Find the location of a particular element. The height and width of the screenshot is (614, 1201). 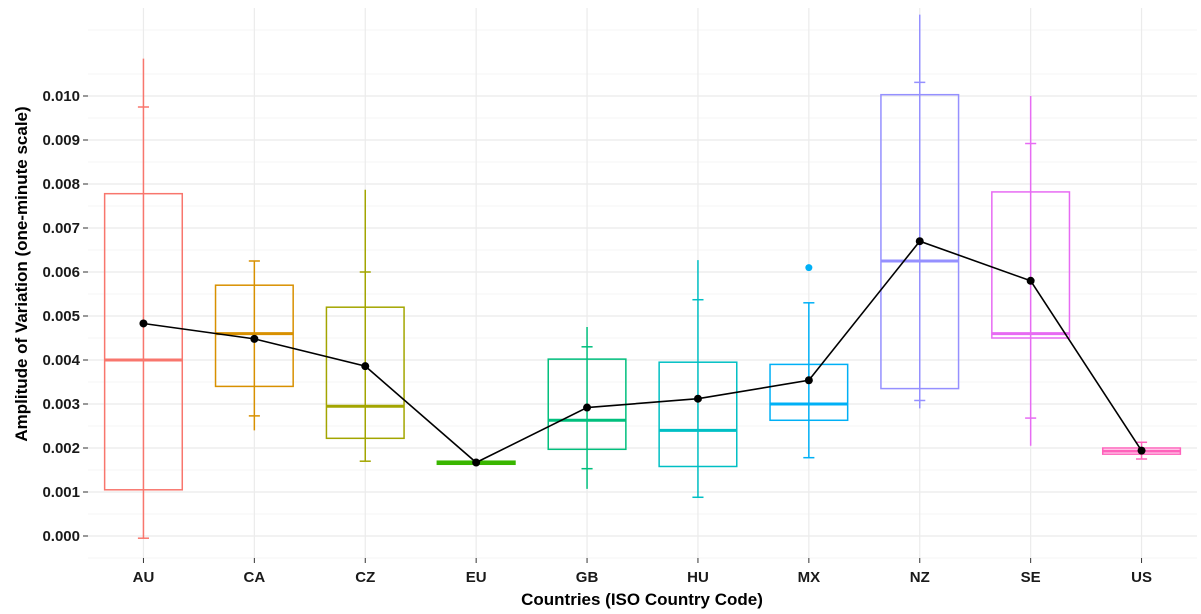

box-ca is located at coordinates (254, 345).